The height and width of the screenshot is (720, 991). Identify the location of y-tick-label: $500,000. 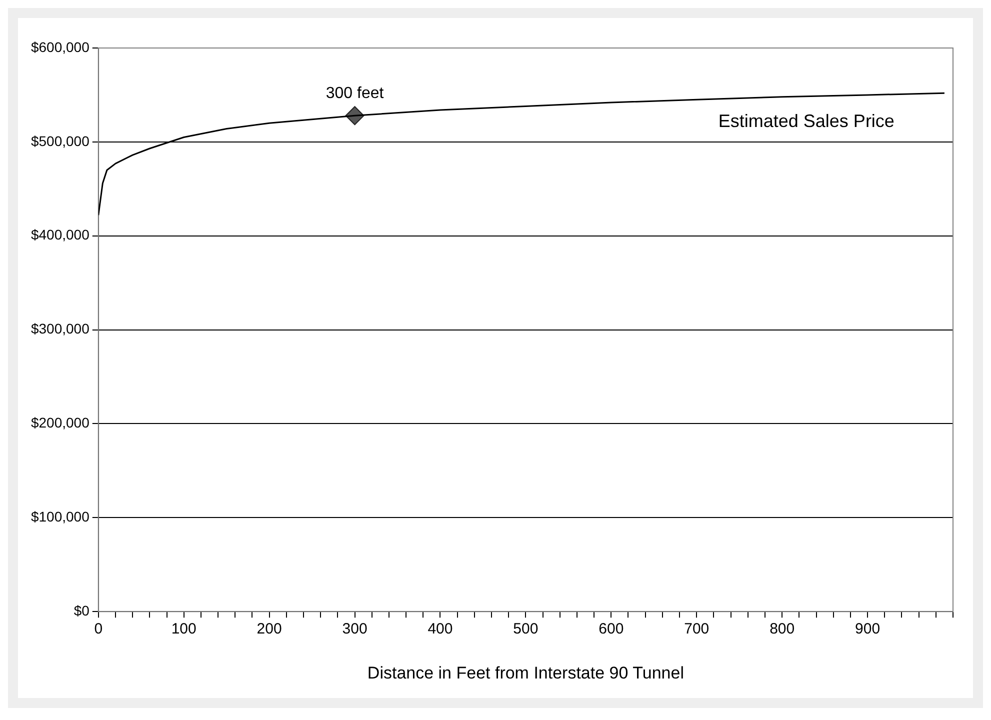
(60, 140).